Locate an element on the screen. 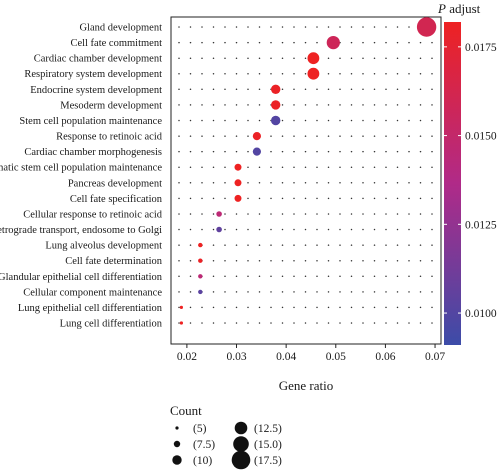  y-tick-label: Retrograde transport, endosome to Golgi is located at coordinates (81, 230).